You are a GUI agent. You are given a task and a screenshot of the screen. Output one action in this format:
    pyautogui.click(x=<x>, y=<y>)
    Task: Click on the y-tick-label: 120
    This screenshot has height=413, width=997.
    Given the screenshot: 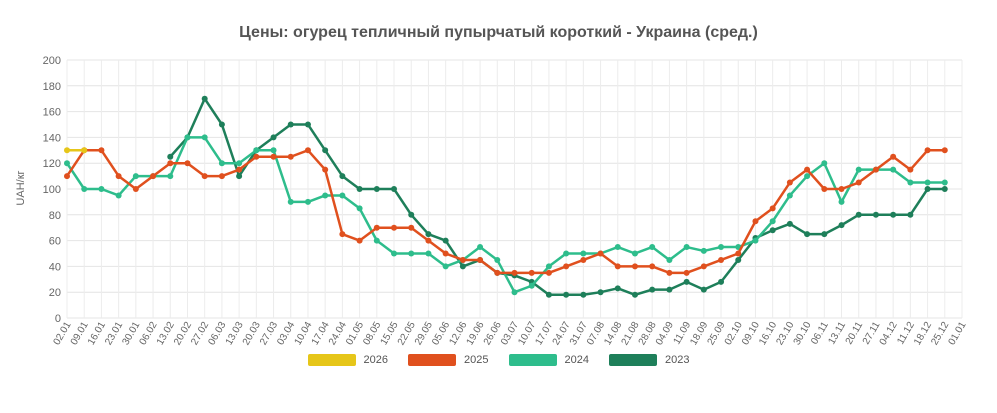 What is the action you would take?
    pyautogui.click(x=52, y=164)
    